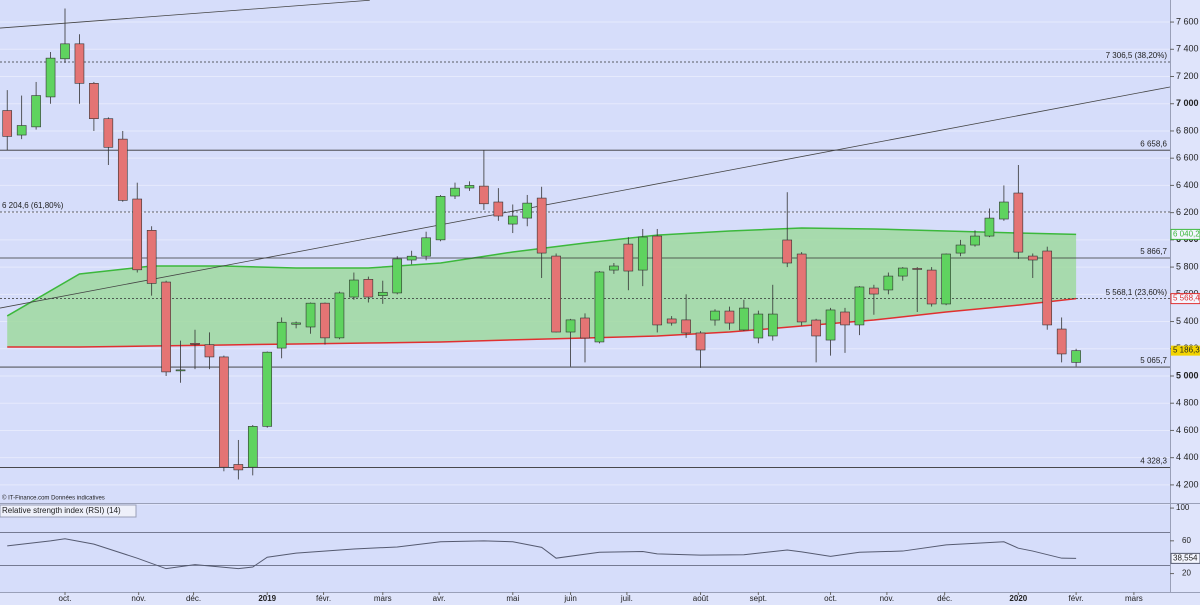 The height and width of the screenshot is (605, 1200). I want to click on y-tick-label: 5 400, so click(1187, 321).